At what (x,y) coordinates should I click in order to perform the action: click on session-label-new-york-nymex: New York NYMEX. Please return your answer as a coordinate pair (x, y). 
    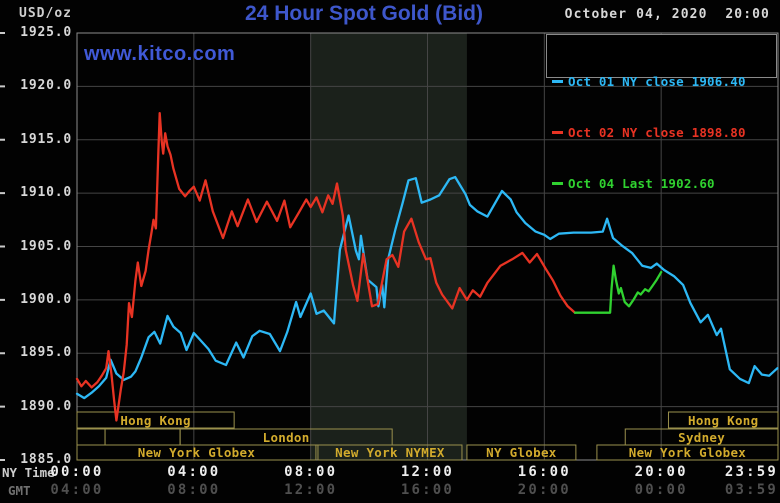
    Looking at the image, I should click on (390, 452).